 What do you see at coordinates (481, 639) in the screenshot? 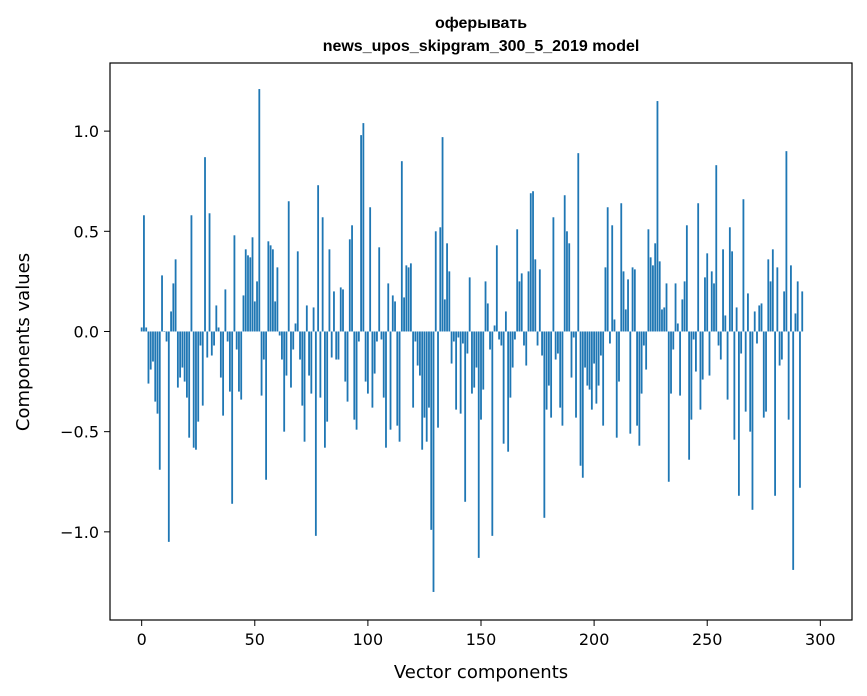
I see `x-tick-label: 150` at bounding box center [481, 639].